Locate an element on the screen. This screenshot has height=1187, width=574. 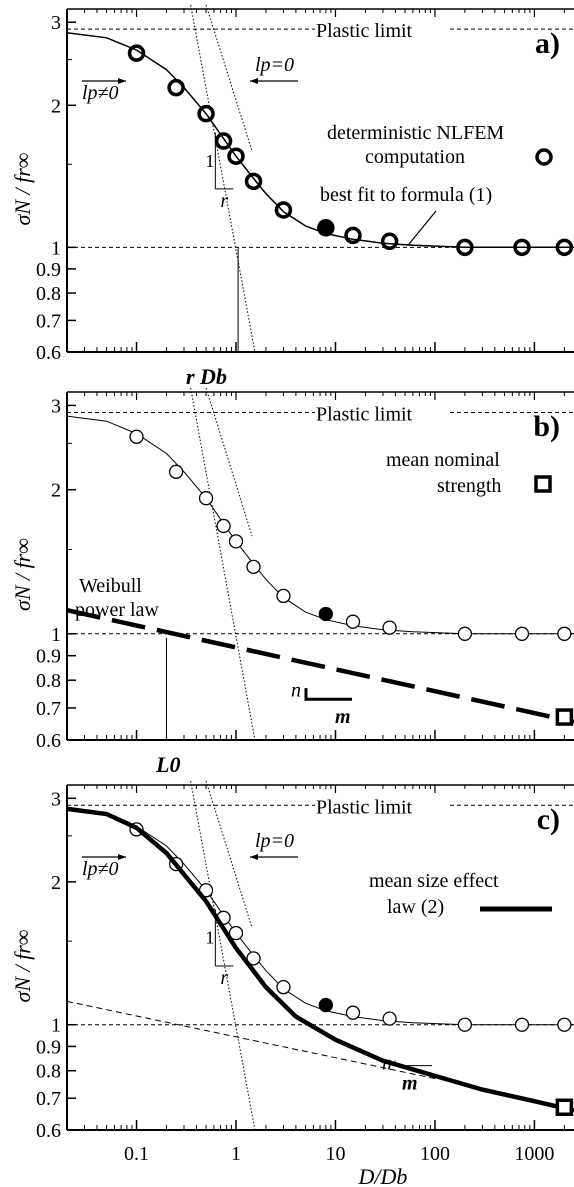
slope-nm-triangle is located at coordinates (413, 1063).